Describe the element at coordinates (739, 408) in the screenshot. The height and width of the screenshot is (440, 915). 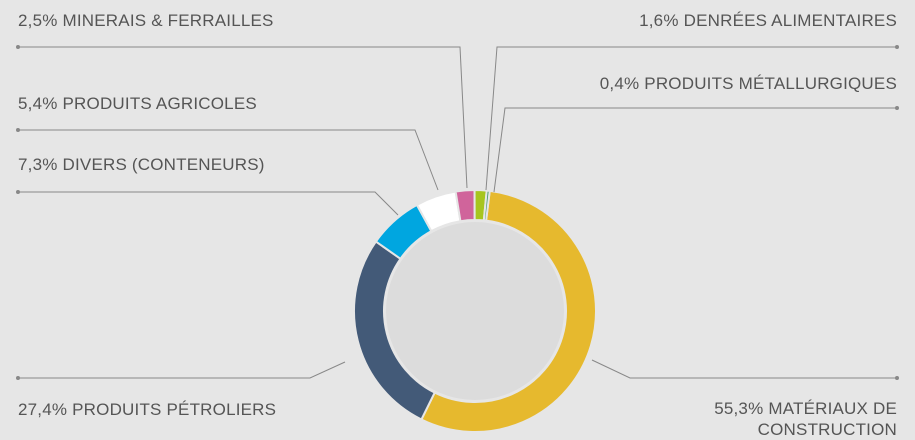
I see `value-label: 55,3%` at that location.